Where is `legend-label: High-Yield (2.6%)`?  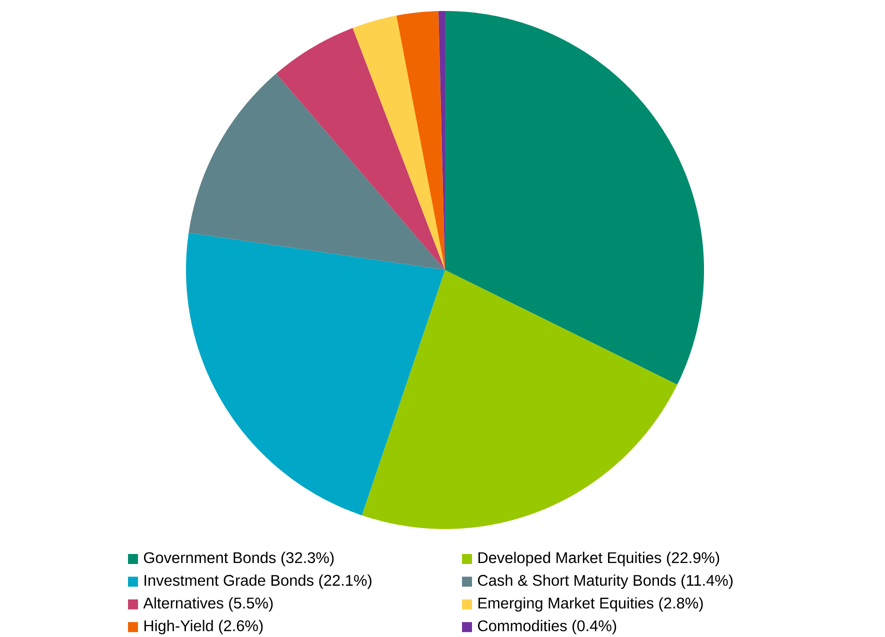
legend-label: High-Yield (2.6%) is located at coordinates (203, 627).